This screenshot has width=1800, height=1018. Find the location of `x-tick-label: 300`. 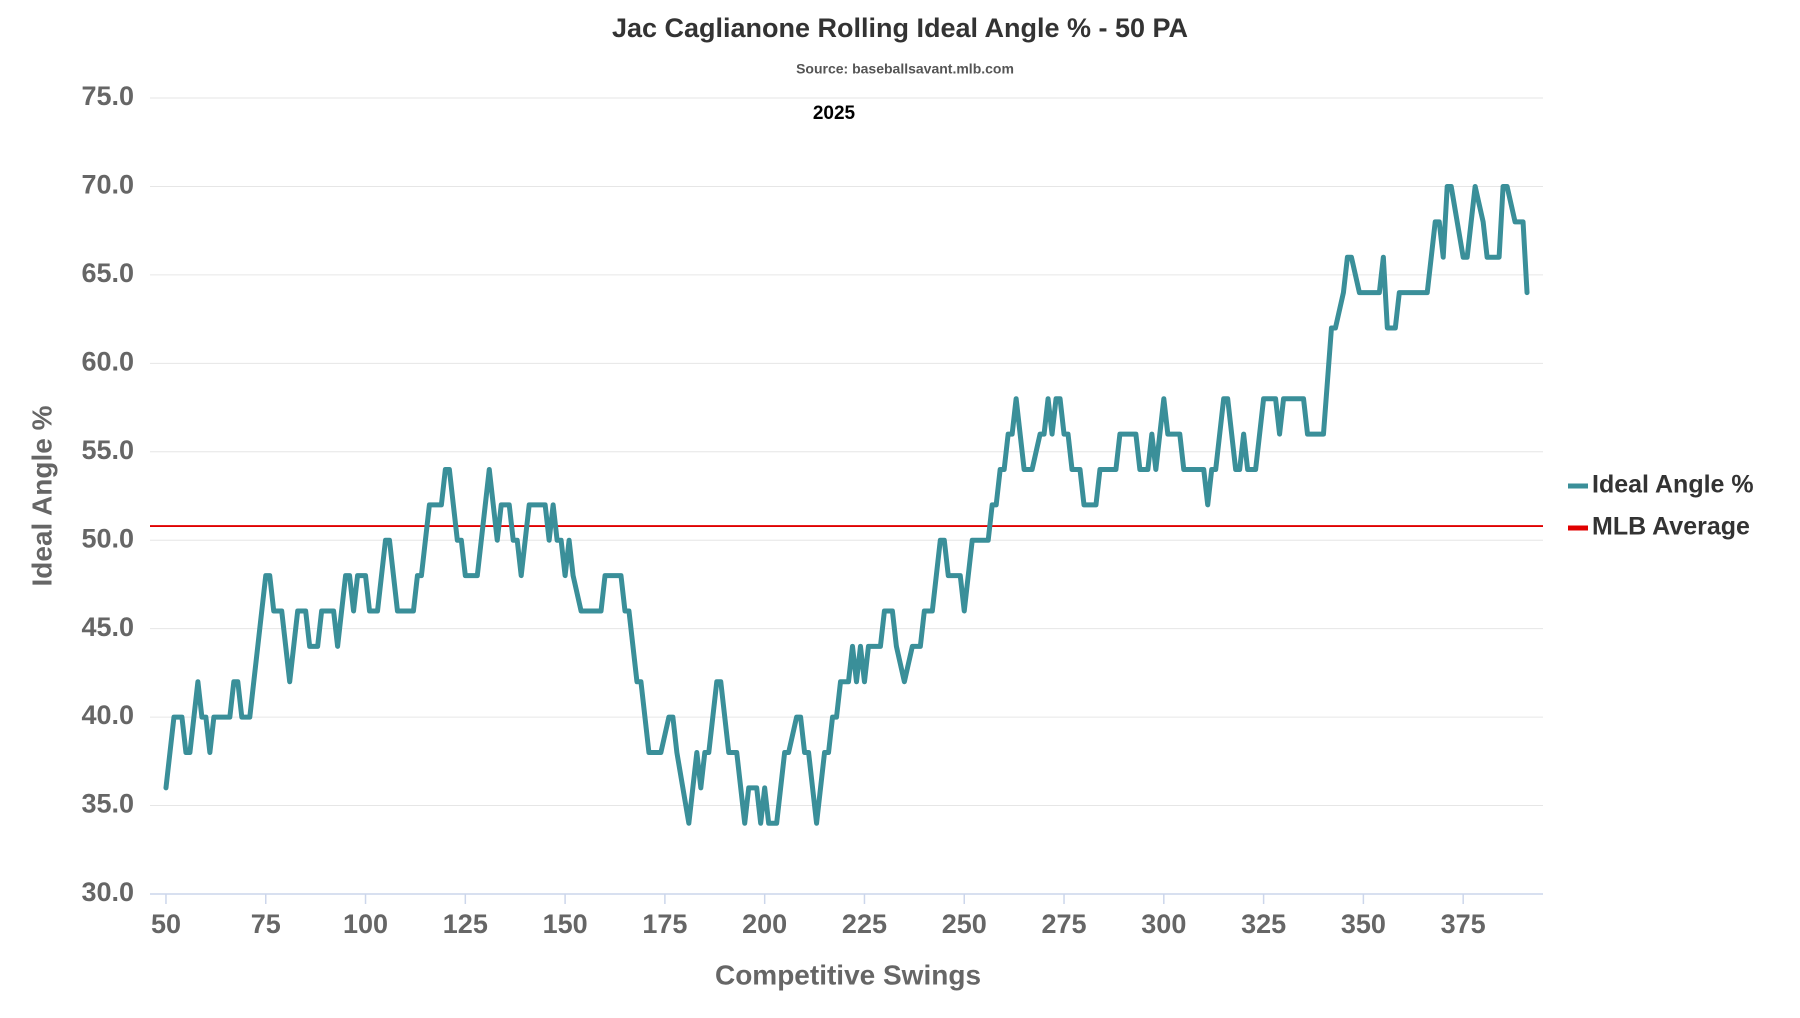

x-tick-label: 300 is located at coordinates (1163, 924).